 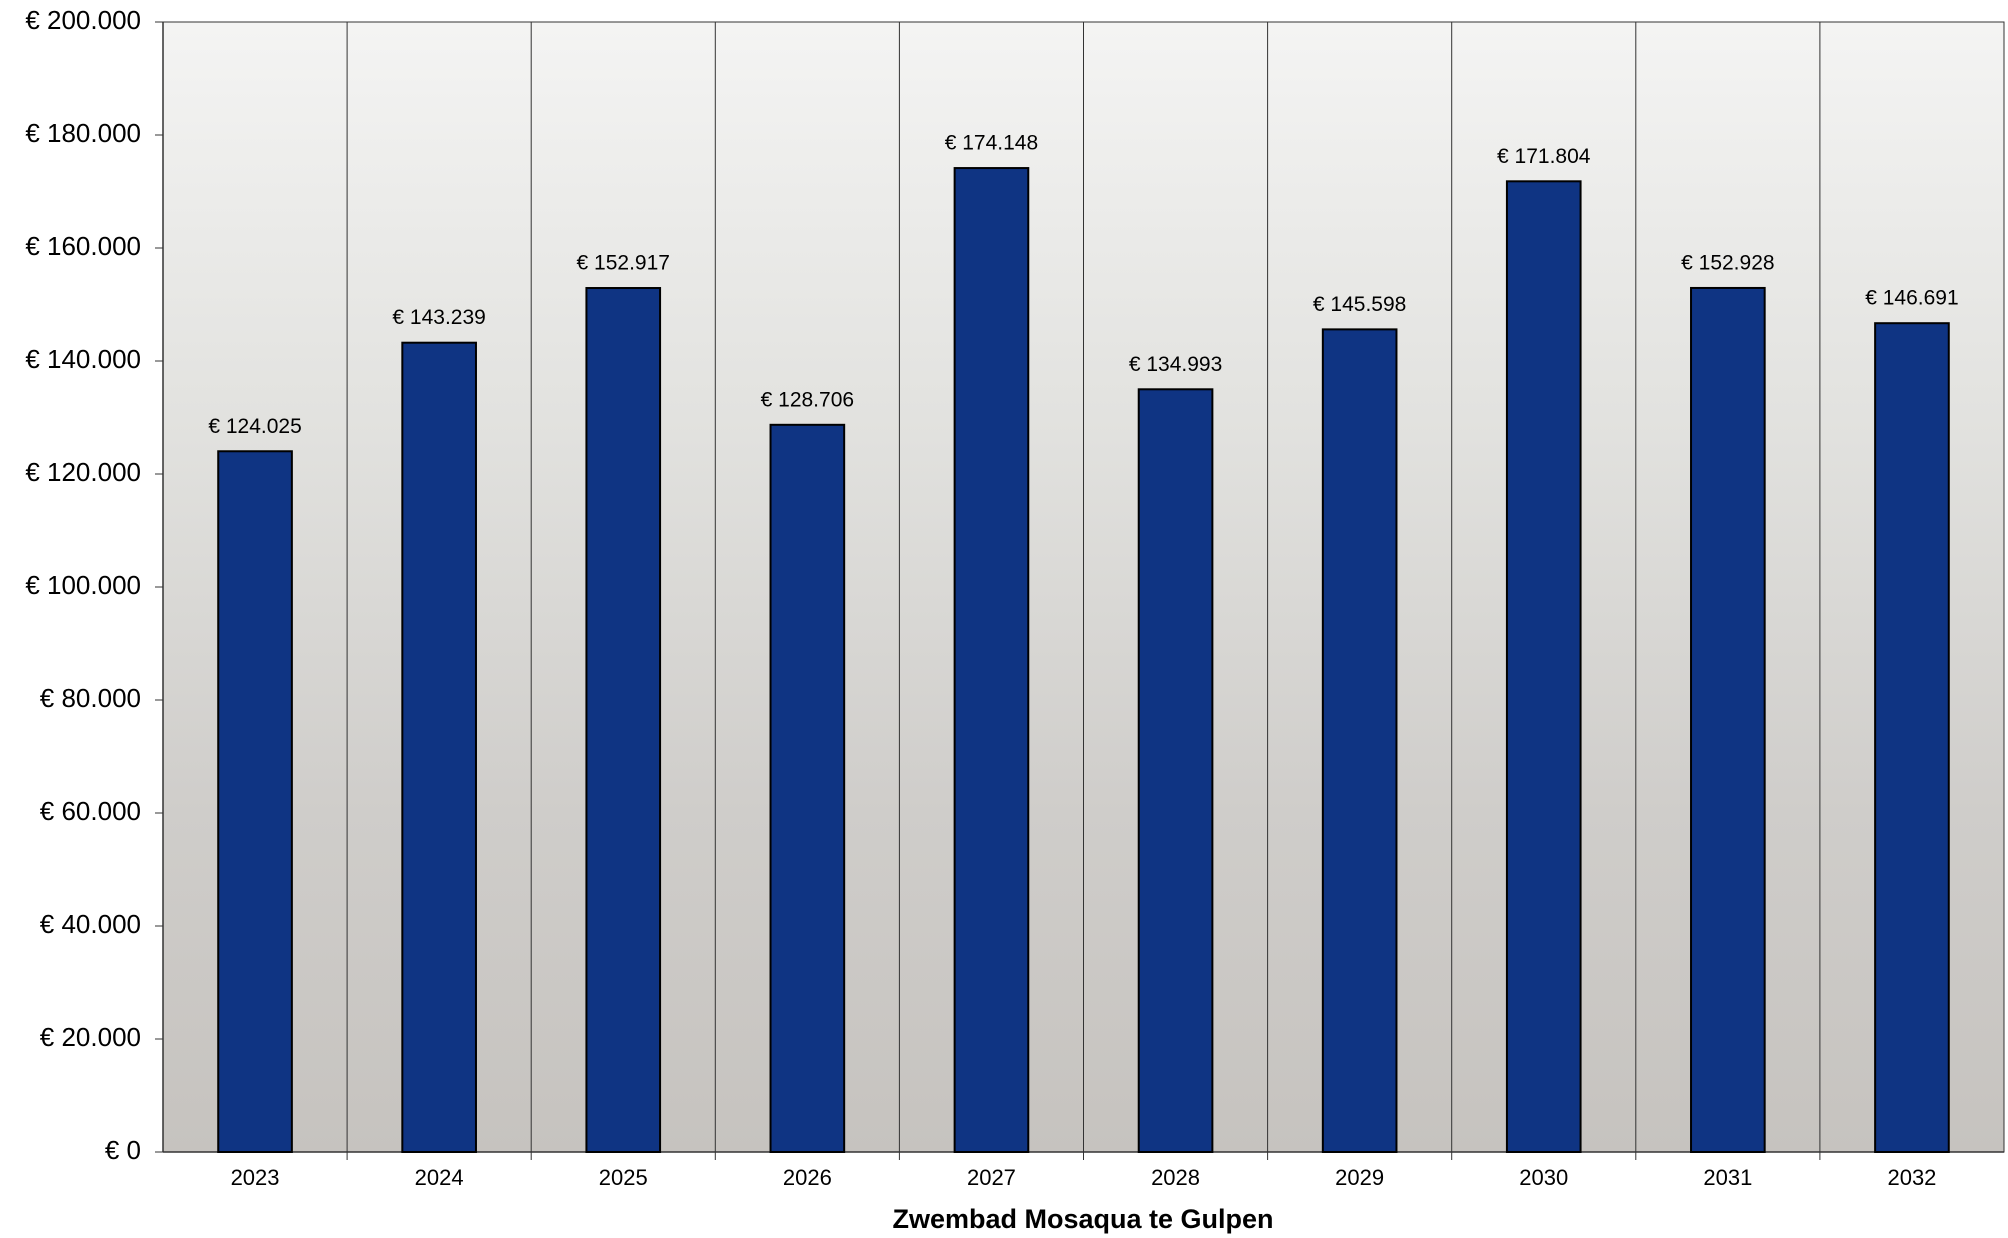 I want to click on x-tick-label: 2028, so click(x=1175, y=1177).